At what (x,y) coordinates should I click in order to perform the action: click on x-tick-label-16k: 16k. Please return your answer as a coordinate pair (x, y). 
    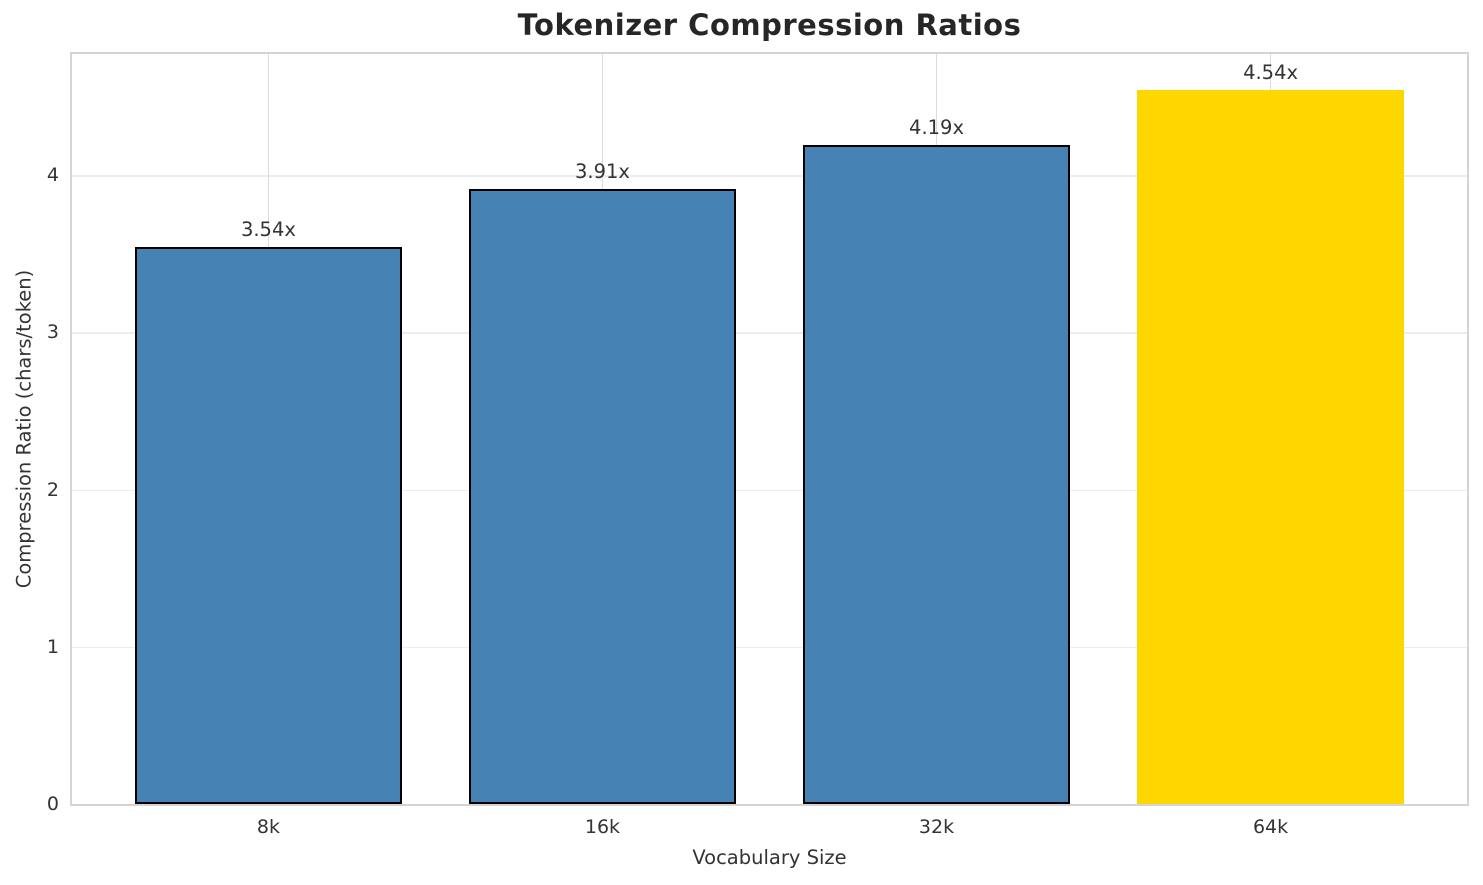
    Looking at the image, I should click on (602, 827).